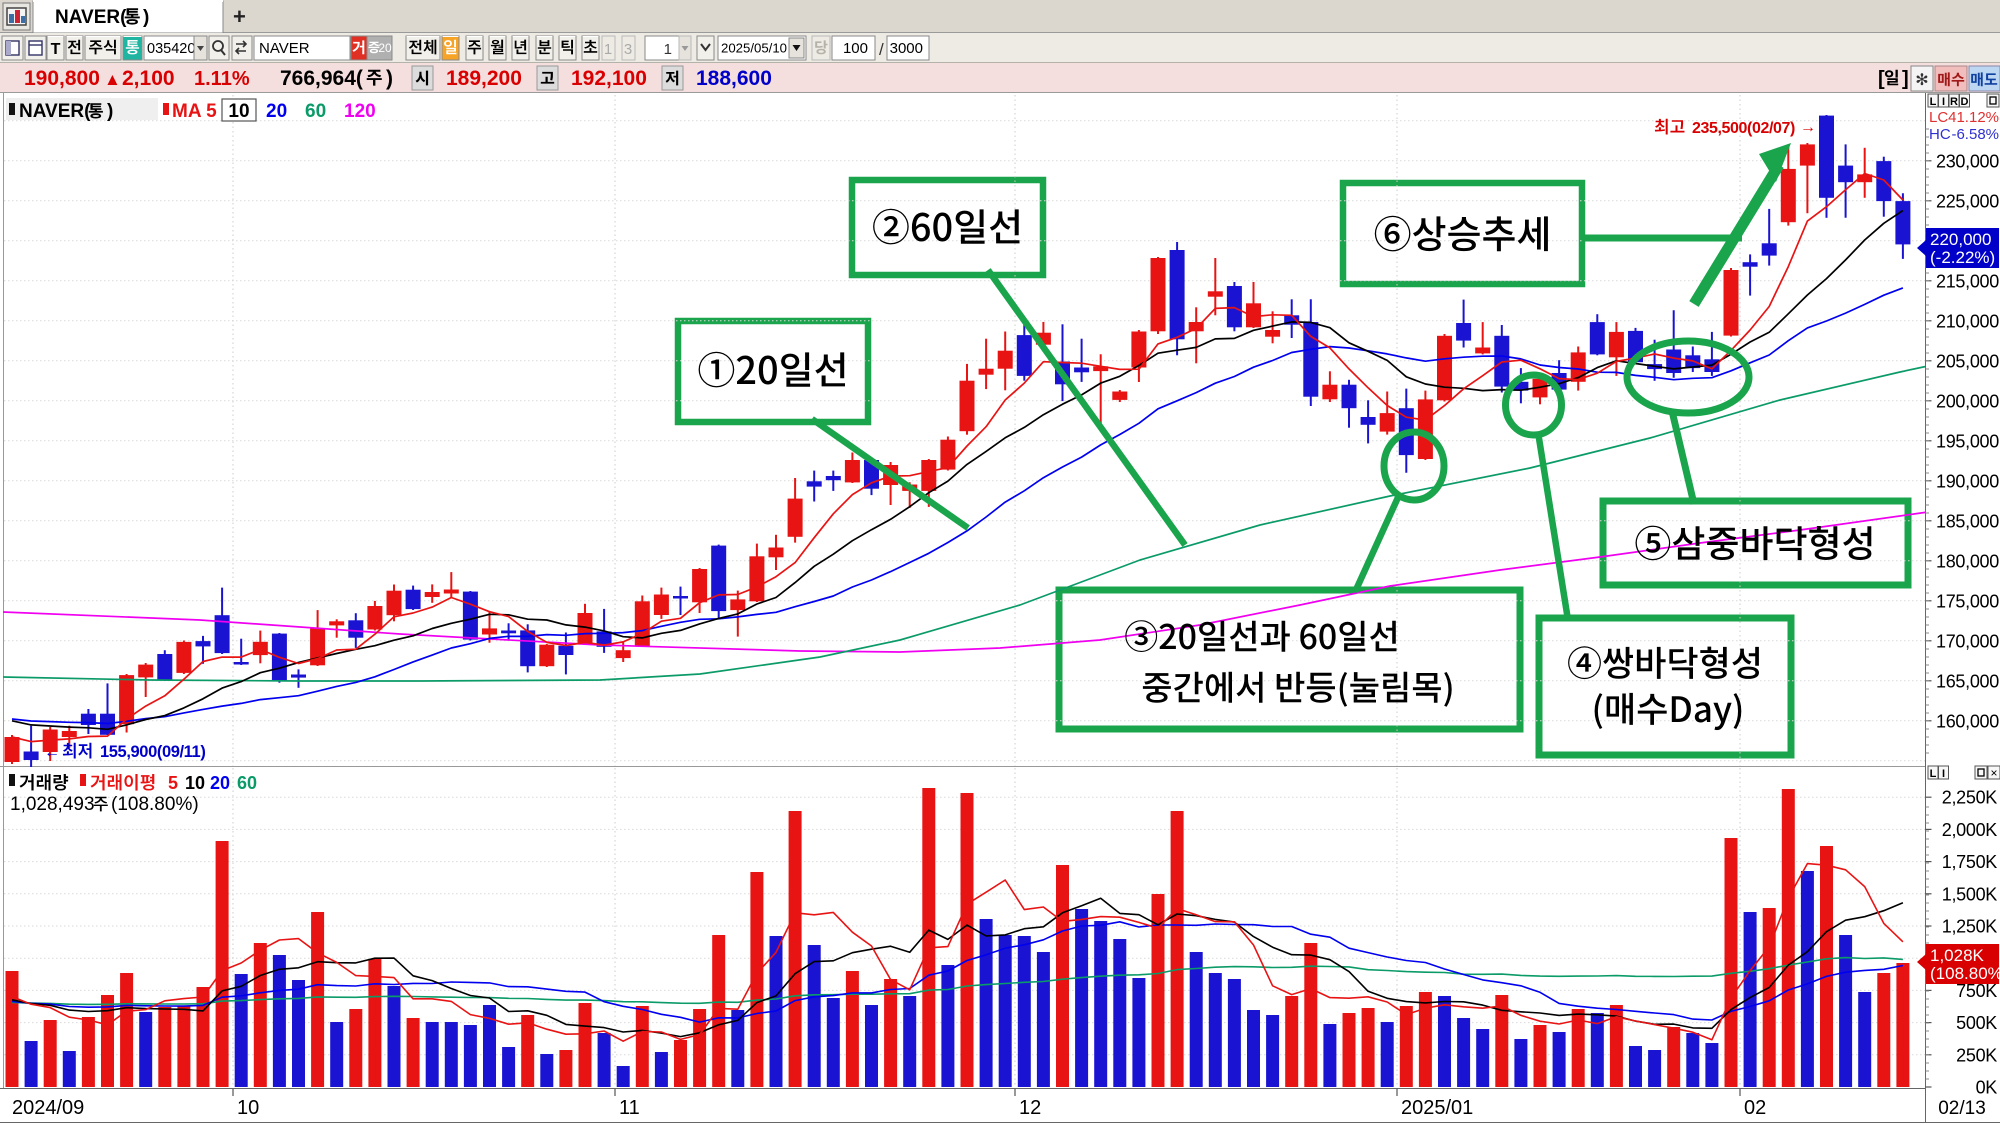 This screenshot has height=1125, width=2000. I want to click on svg-text: 210,000, so click(1967, 321).